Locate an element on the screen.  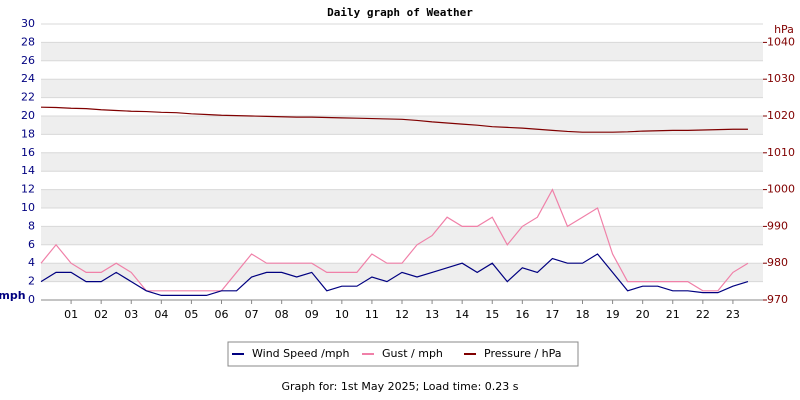
x-tick-label: 12 is located at coordinates (402, 314).